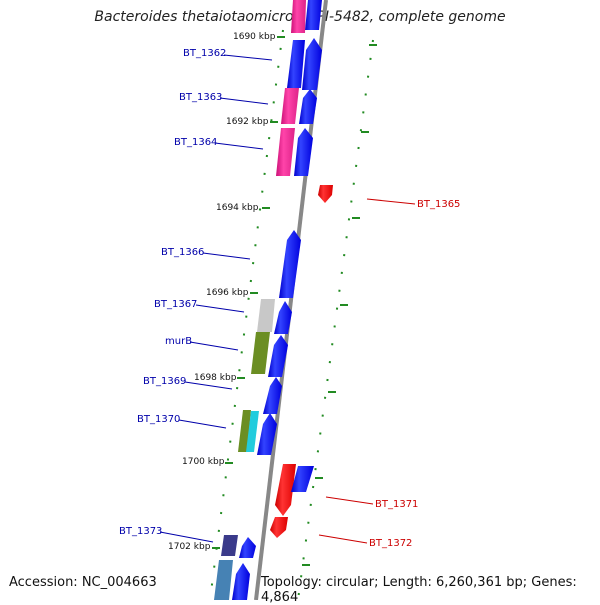  I want to click on leader-bt1366, so click(226, 256).